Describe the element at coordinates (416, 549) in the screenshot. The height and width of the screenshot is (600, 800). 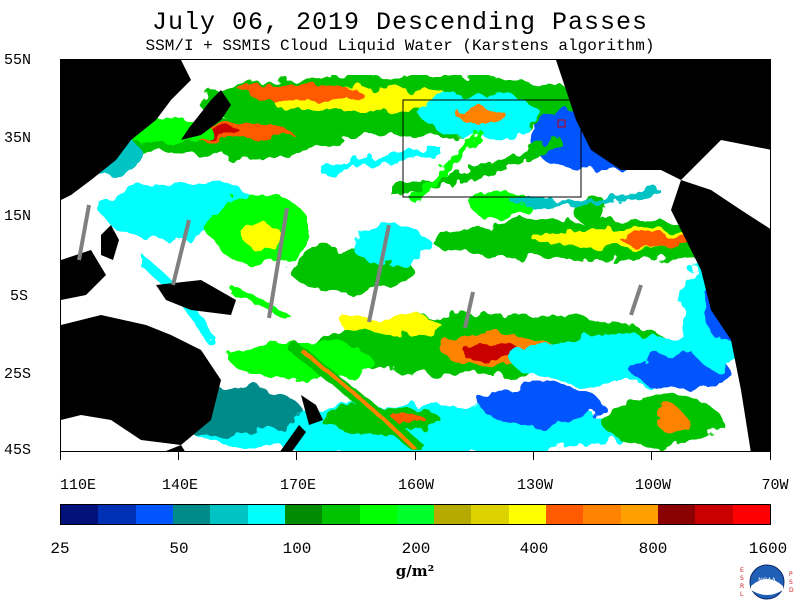
I see `colorbar-label-200: 200` at that location.